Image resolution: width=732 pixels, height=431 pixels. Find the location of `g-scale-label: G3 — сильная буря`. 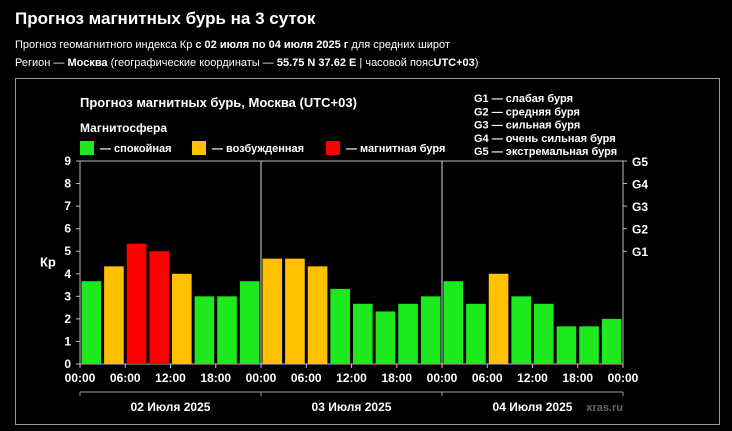

g-scale-label: G3 — сильная буря is located at coordinates (527, 126).